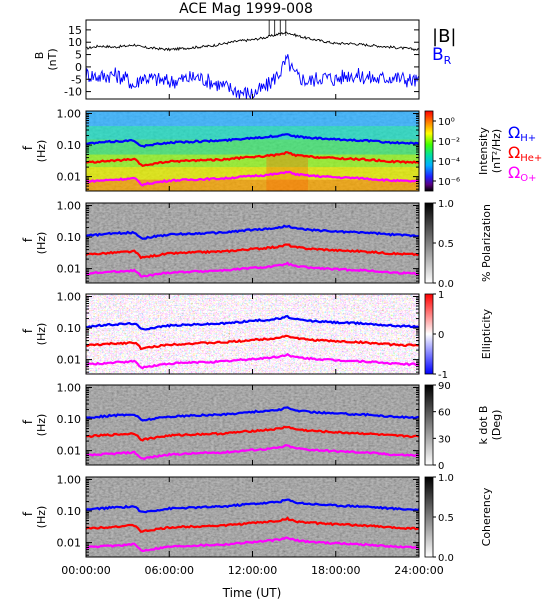 The width and height of the screenshot is (550, 600). What do you see at coordinates (78, 55) in the screenshot?
I see `y-tick-label: 5` at bounding box center [78, 55].